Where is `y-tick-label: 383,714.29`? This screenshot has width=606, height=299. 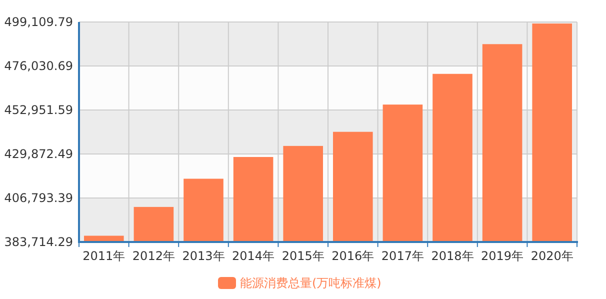 y-tick-label: 383,714.29 is located at coordinates (38, 242).